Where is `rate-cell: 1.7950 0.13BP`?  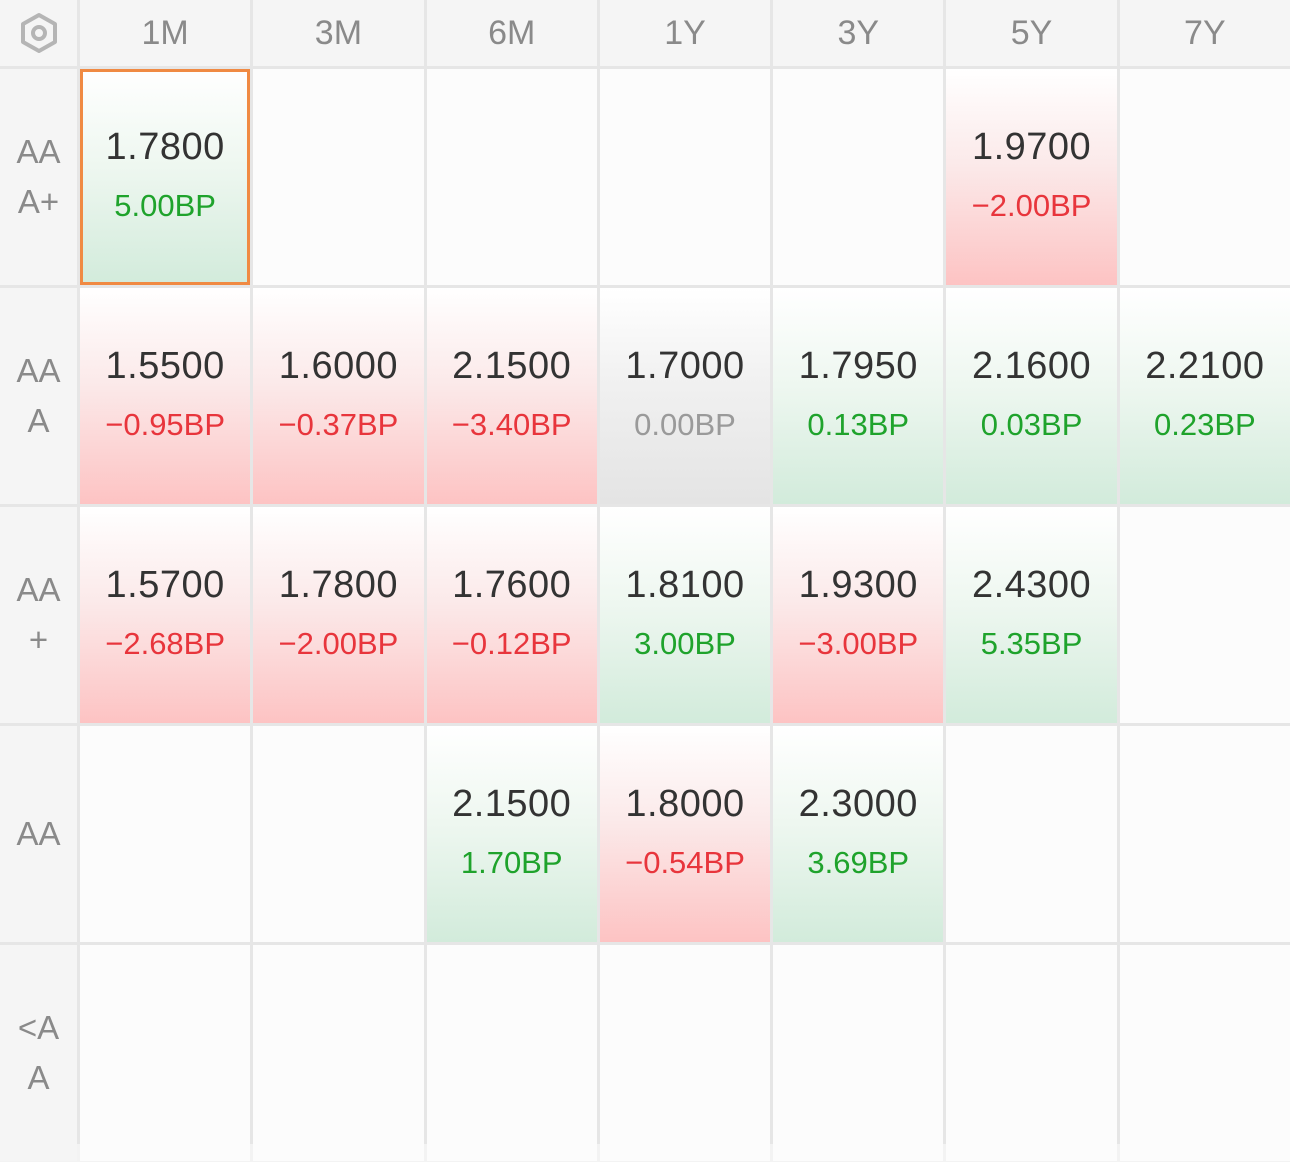
rate-cell: 1.7950 0.13BP is located at coordinates (858, 396).